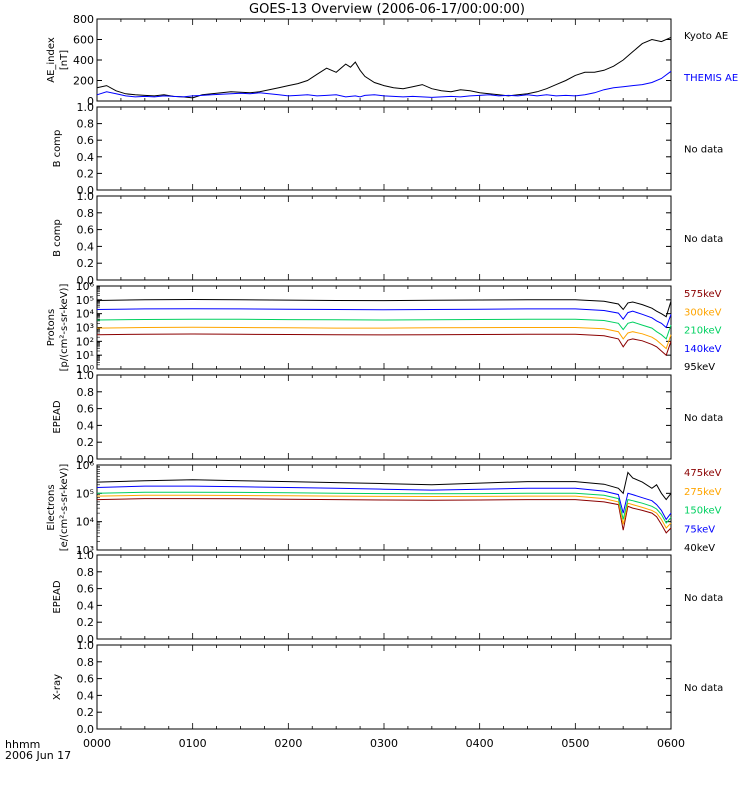 This screenshot has height=804, width=750. What do you see at coordinates (480, 743) in the screenshot?
I see `x-tick-label: 0400` at bounding box center [480, 743].